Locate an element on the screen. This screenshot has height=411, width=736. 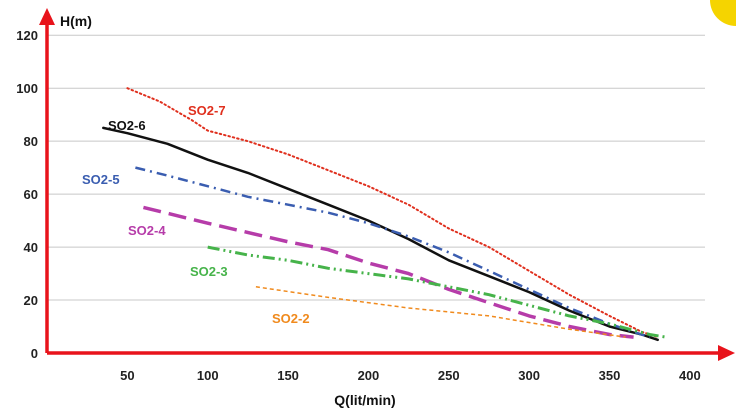
series-label-so2-3: SO2-3 is located at coordinates (209, 271).